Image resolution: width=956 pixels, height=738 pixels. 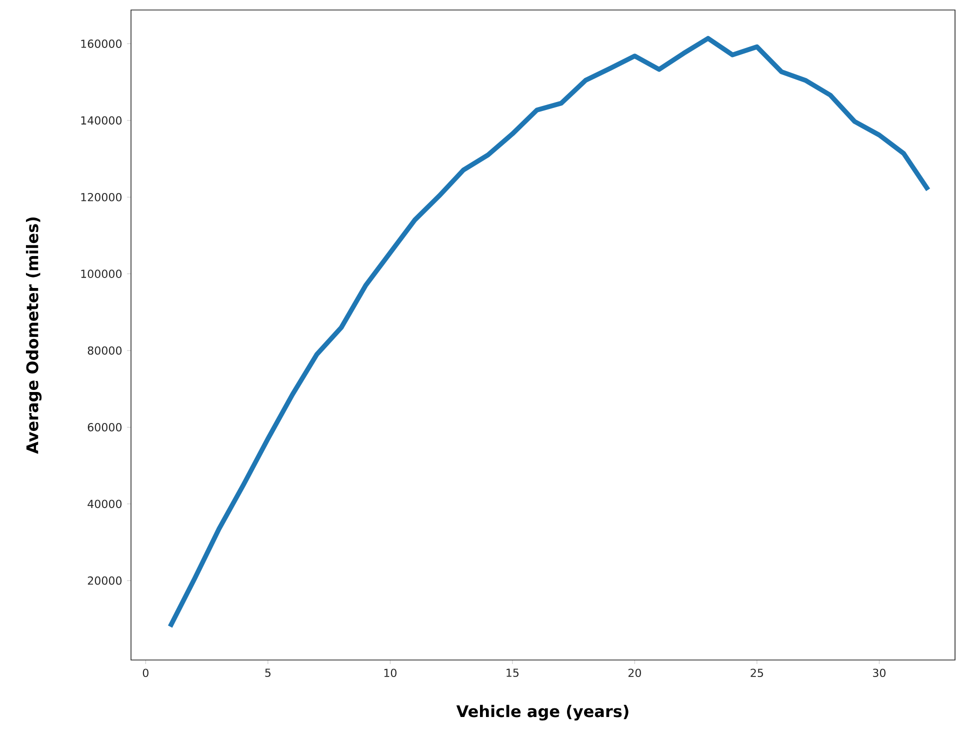 I want to click on y-tick-label: 120000, so click(x=101, y=197).